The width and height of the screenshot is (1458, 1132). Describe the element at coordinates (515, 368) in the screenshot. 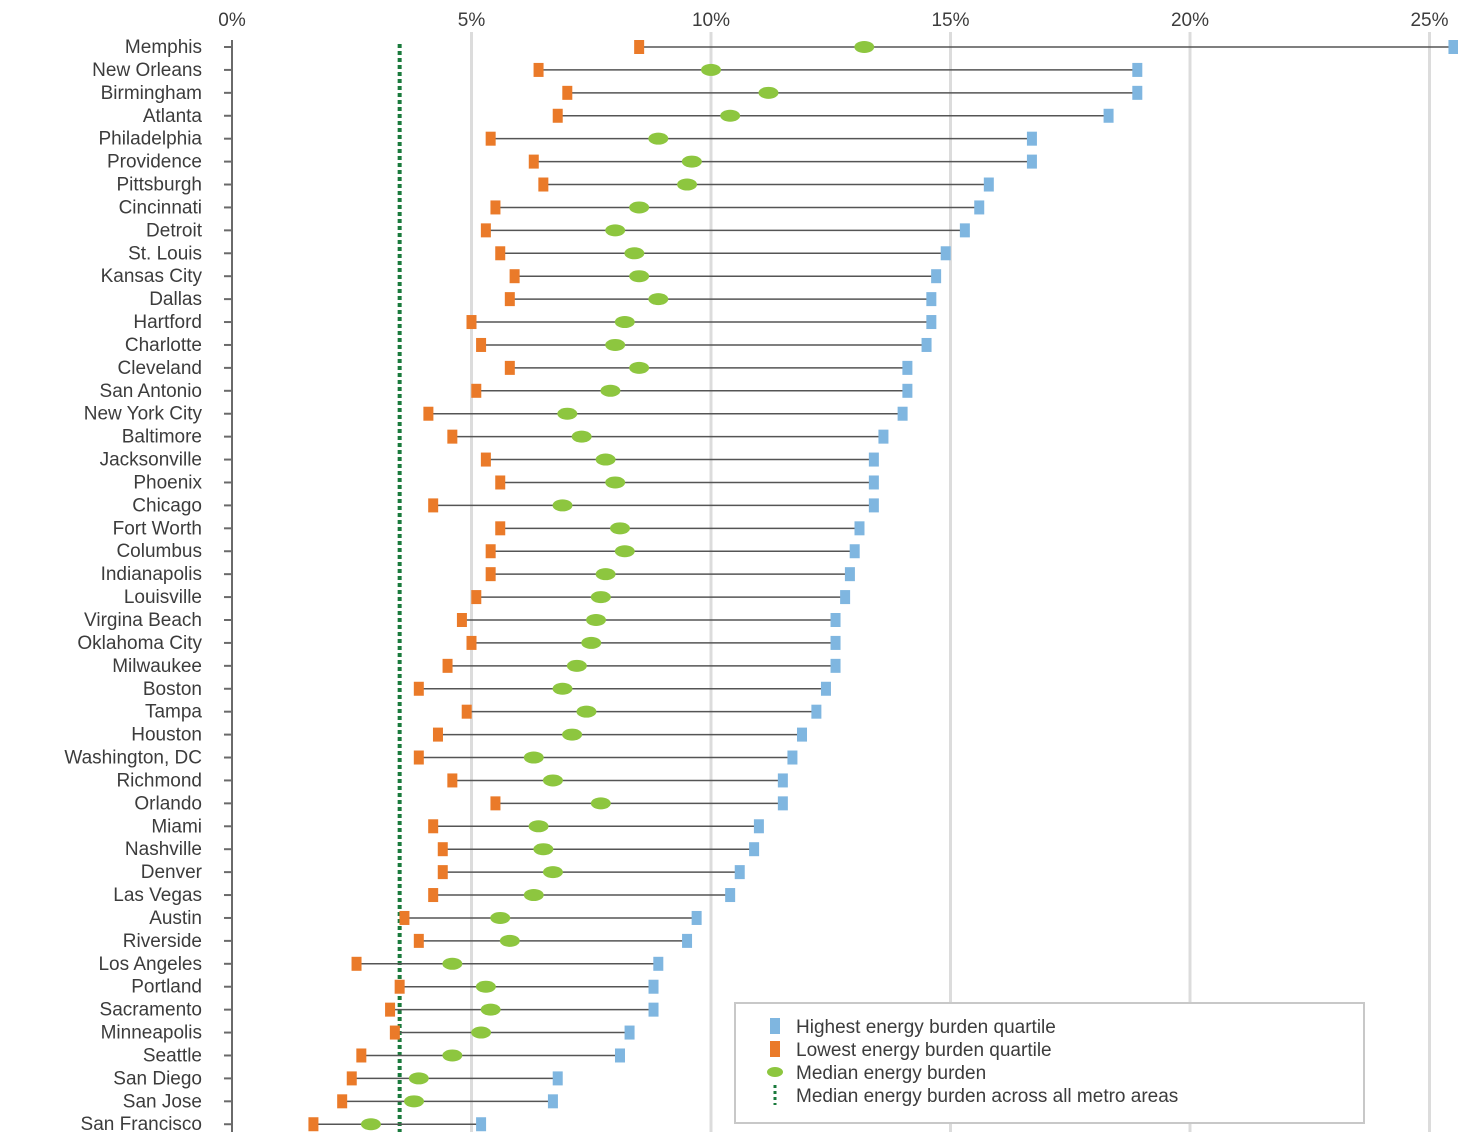

I see `city-row: Cleveland` at that location.